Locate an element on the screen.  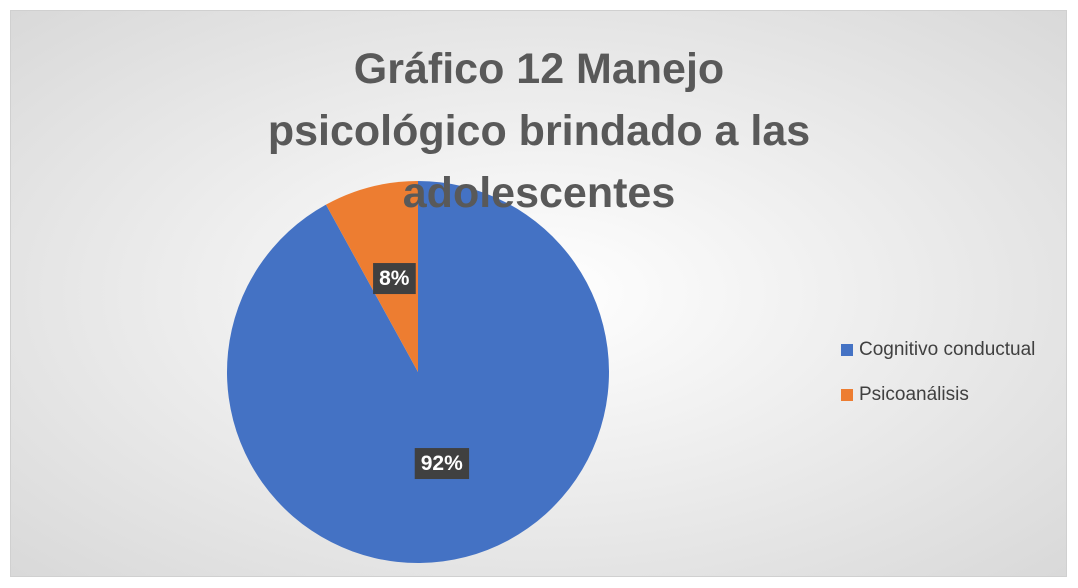
legend-label: Psicoanálisis is located at coordinates (914, 394).